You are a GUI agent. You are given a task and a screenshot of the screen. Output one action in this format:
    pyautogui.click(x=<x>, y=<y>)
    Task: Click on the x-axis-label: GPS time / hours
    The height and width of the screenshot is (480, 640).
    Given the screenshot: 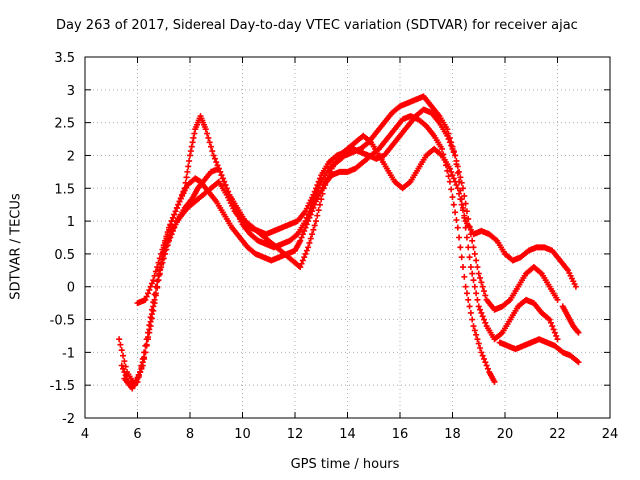 What is the action you would take?
    pyautogui.click(x=345, y=464)
    